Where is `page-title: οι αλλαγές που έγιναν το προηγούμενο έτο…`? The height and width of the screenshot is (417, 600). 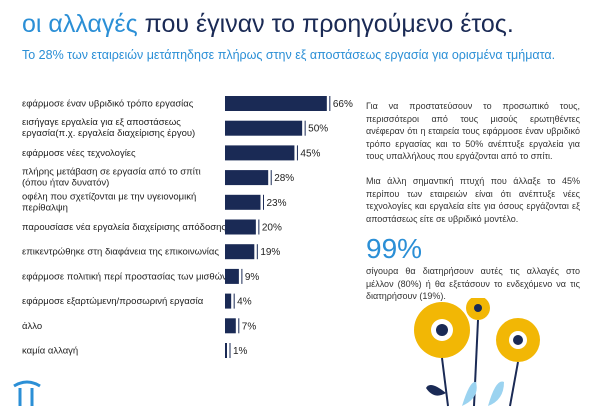 page-title: οι αλλαγές που έγιναν το προηγούμενο έτο… is located at coordinates (268, 24).